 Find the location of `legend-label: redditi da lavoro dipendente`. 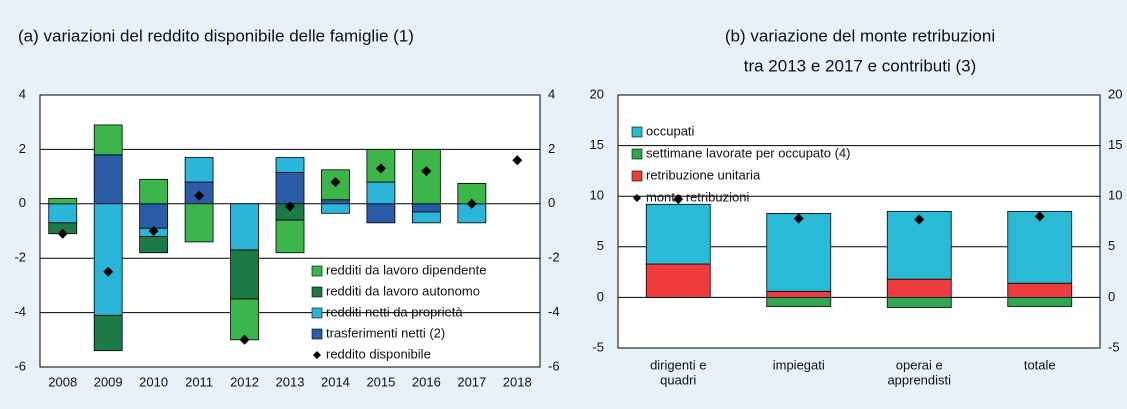

legend-label: redditi da lavoro dipendente is located at coordinates (406, 269).